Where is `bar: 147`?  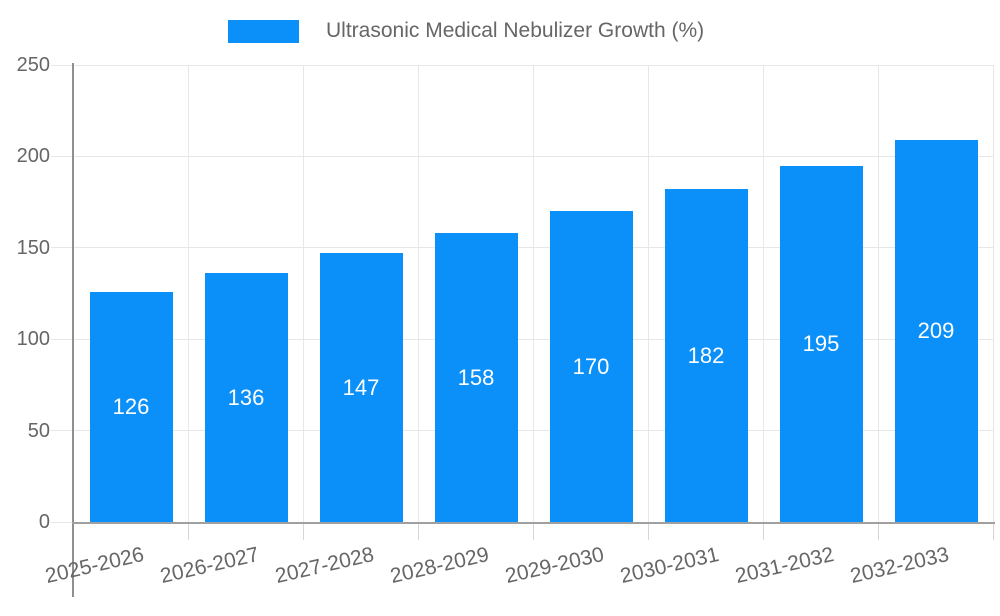 bar: 147 is located at coordinates (361, 387).